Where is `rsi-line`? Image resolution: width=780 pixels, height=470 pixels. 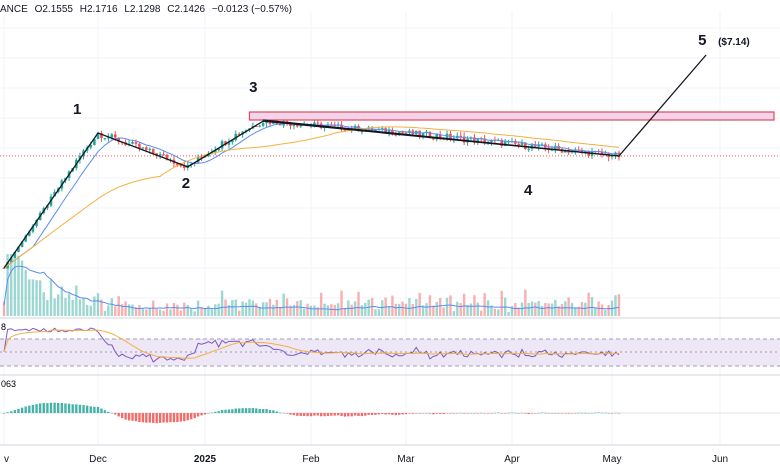
rsi-line is located at coordinates (311, 345).